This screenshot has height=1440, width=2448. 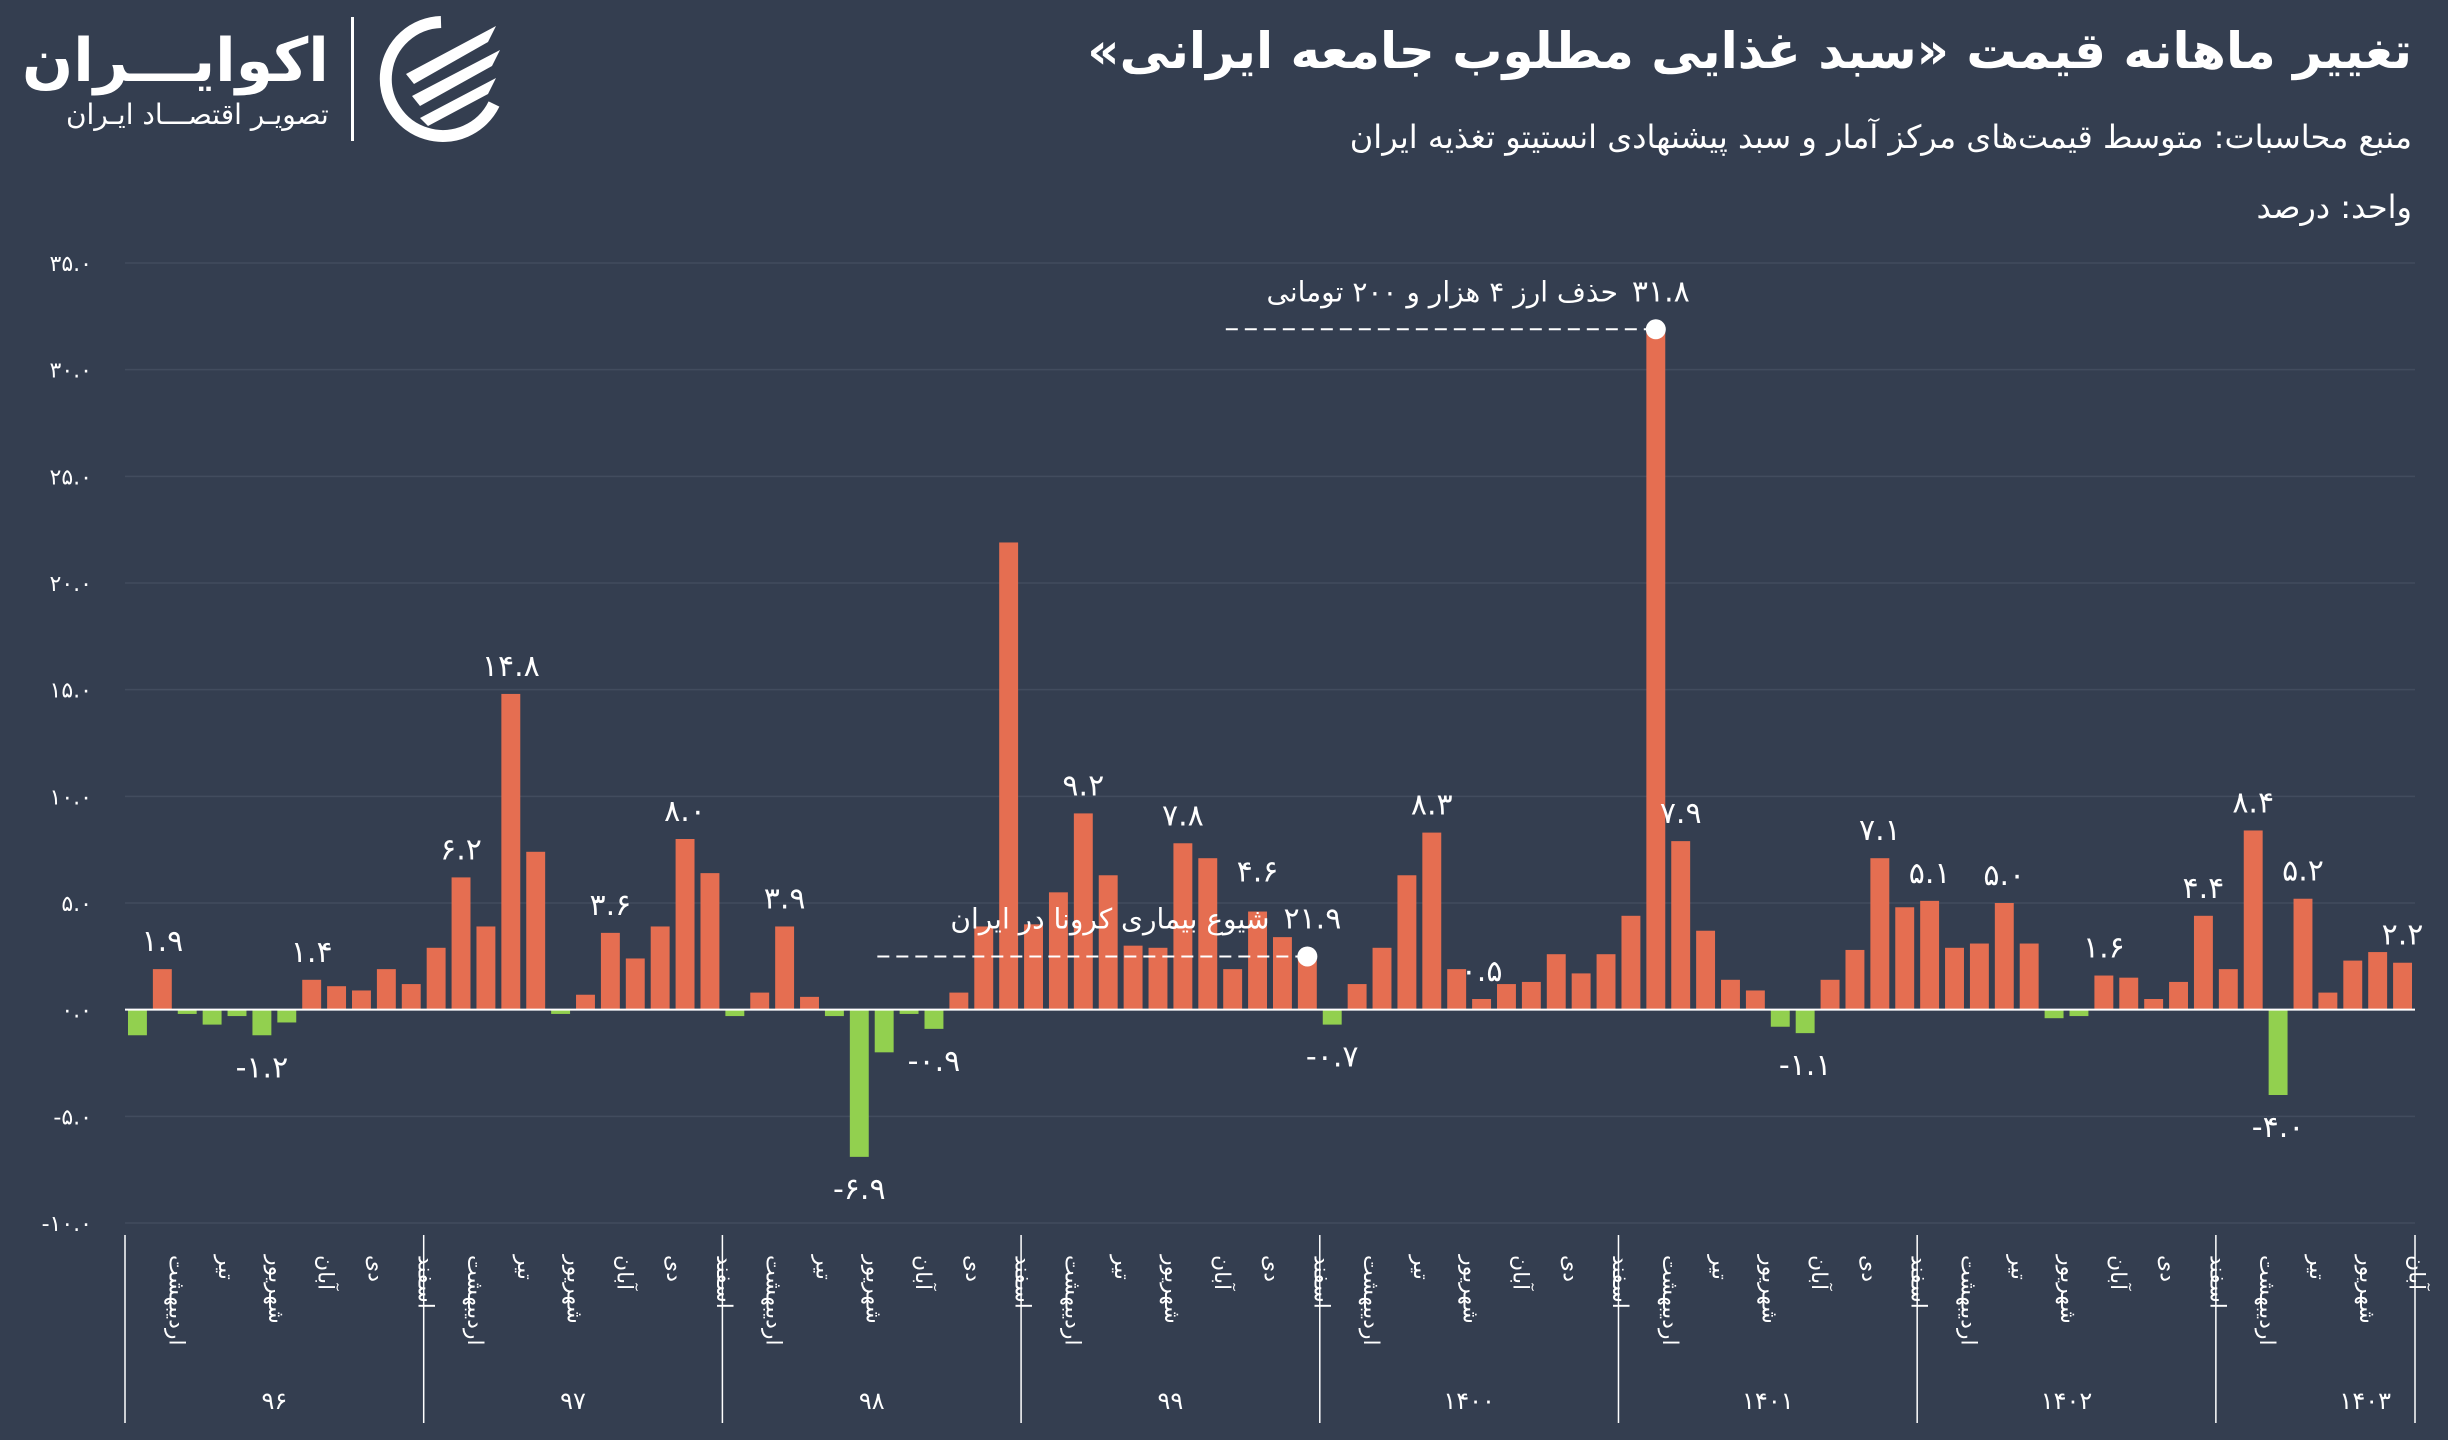 I want to click on annotation-text: شیوع بیماری کرونا در ایران, so click(x=1109, y=918).